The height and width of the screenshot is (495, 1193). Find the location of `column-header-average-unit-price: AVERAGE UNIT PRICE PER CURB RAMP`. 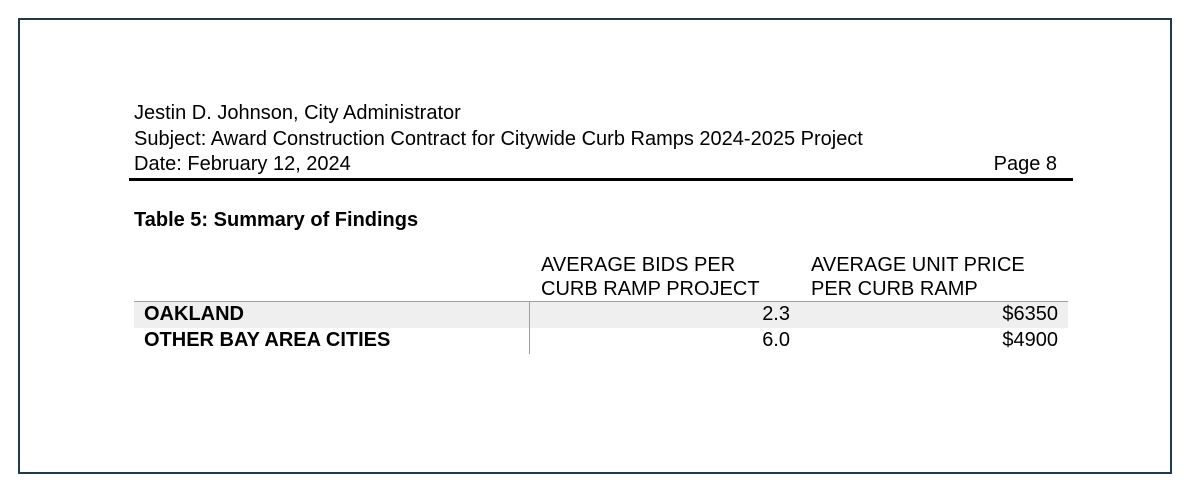

column-header-average-unit-price: AVERAGE UNIT PRICE PER CURB RAMP is located at coordinates (918, 277).